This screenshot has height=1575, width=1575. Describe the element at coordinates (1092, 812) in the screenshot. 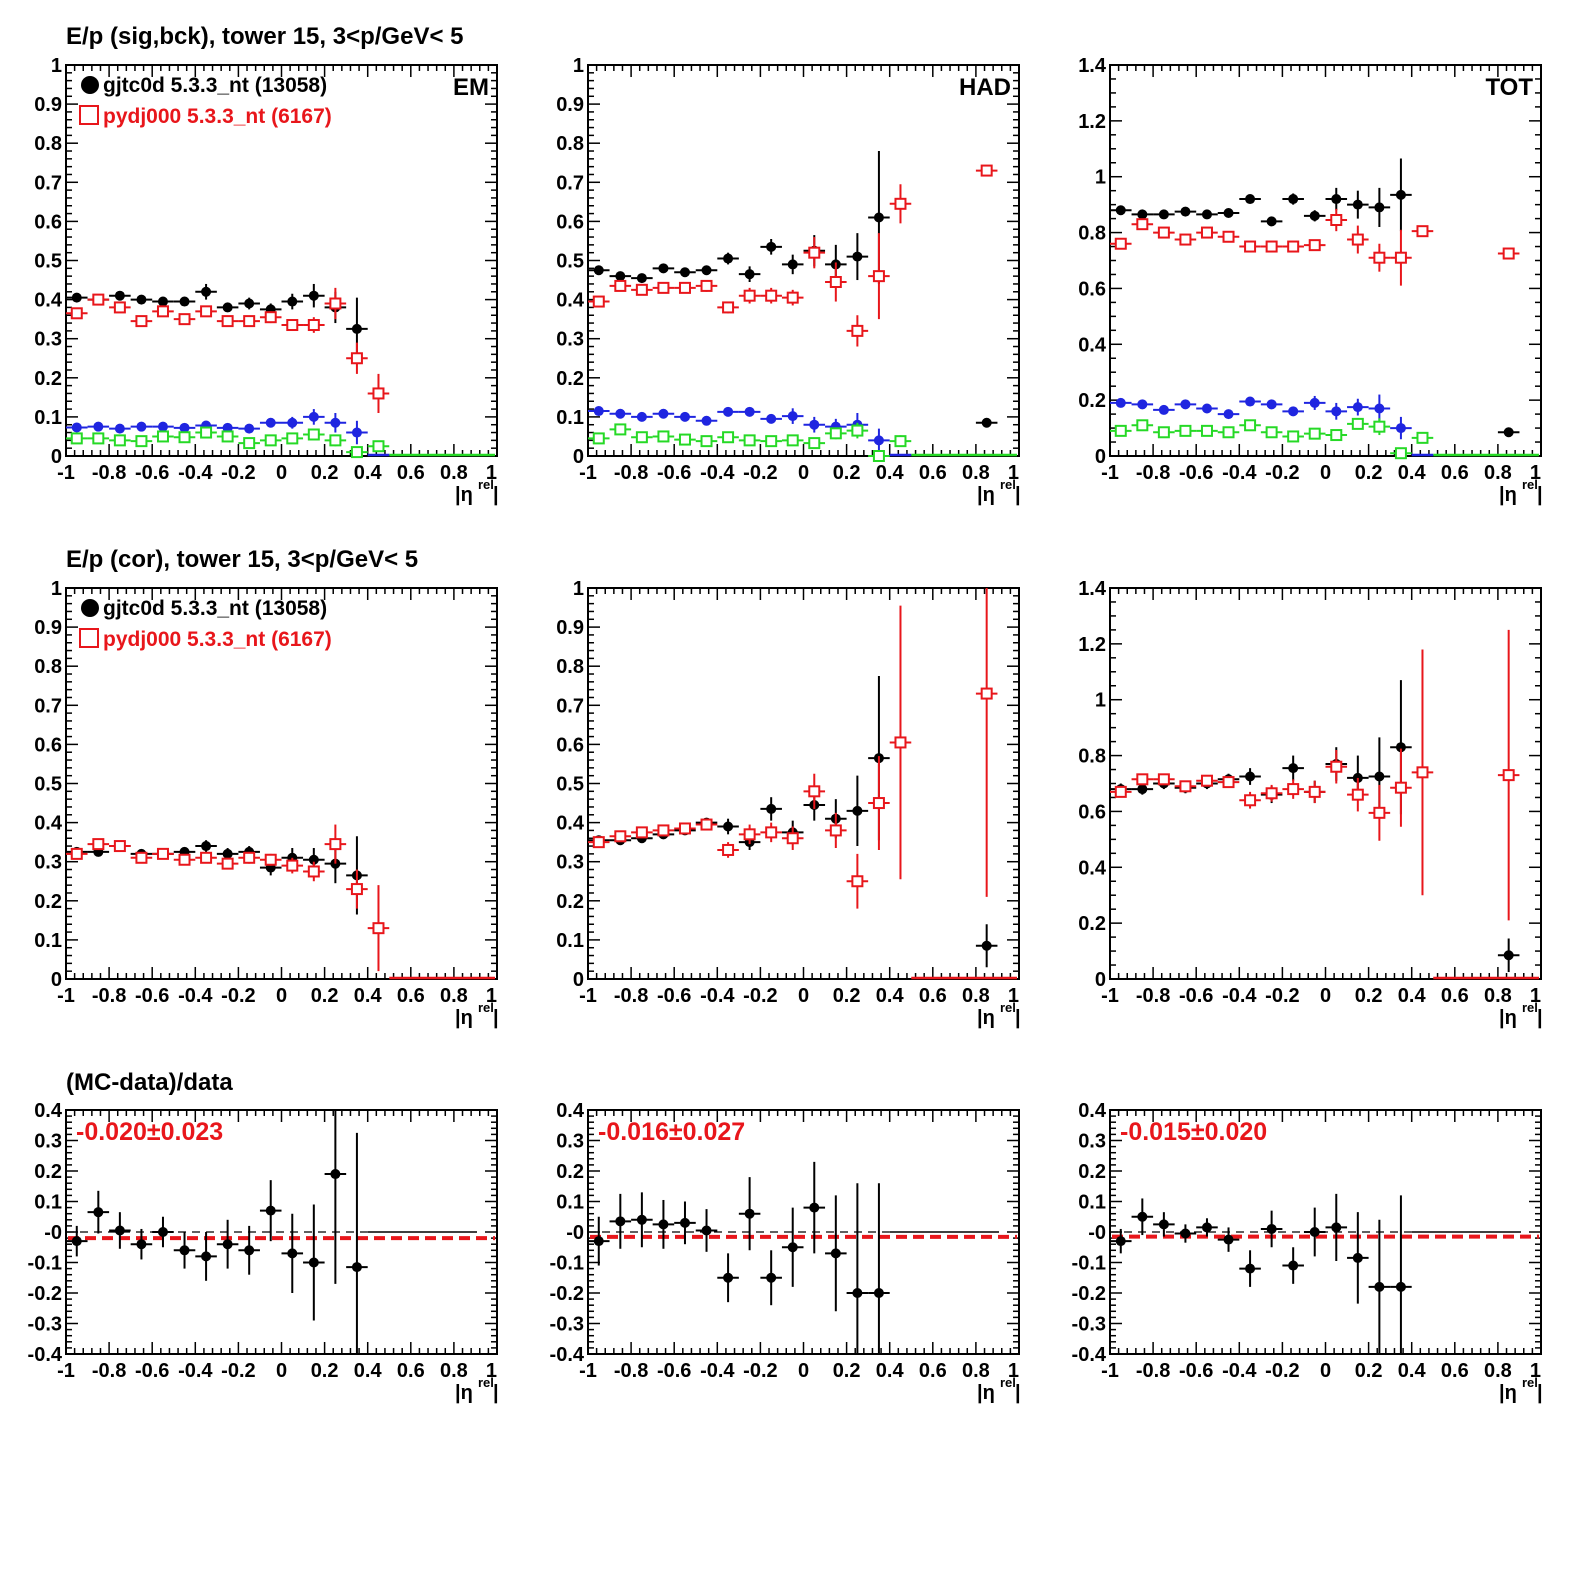

I see `y-tick-label: 0.6` at that location.